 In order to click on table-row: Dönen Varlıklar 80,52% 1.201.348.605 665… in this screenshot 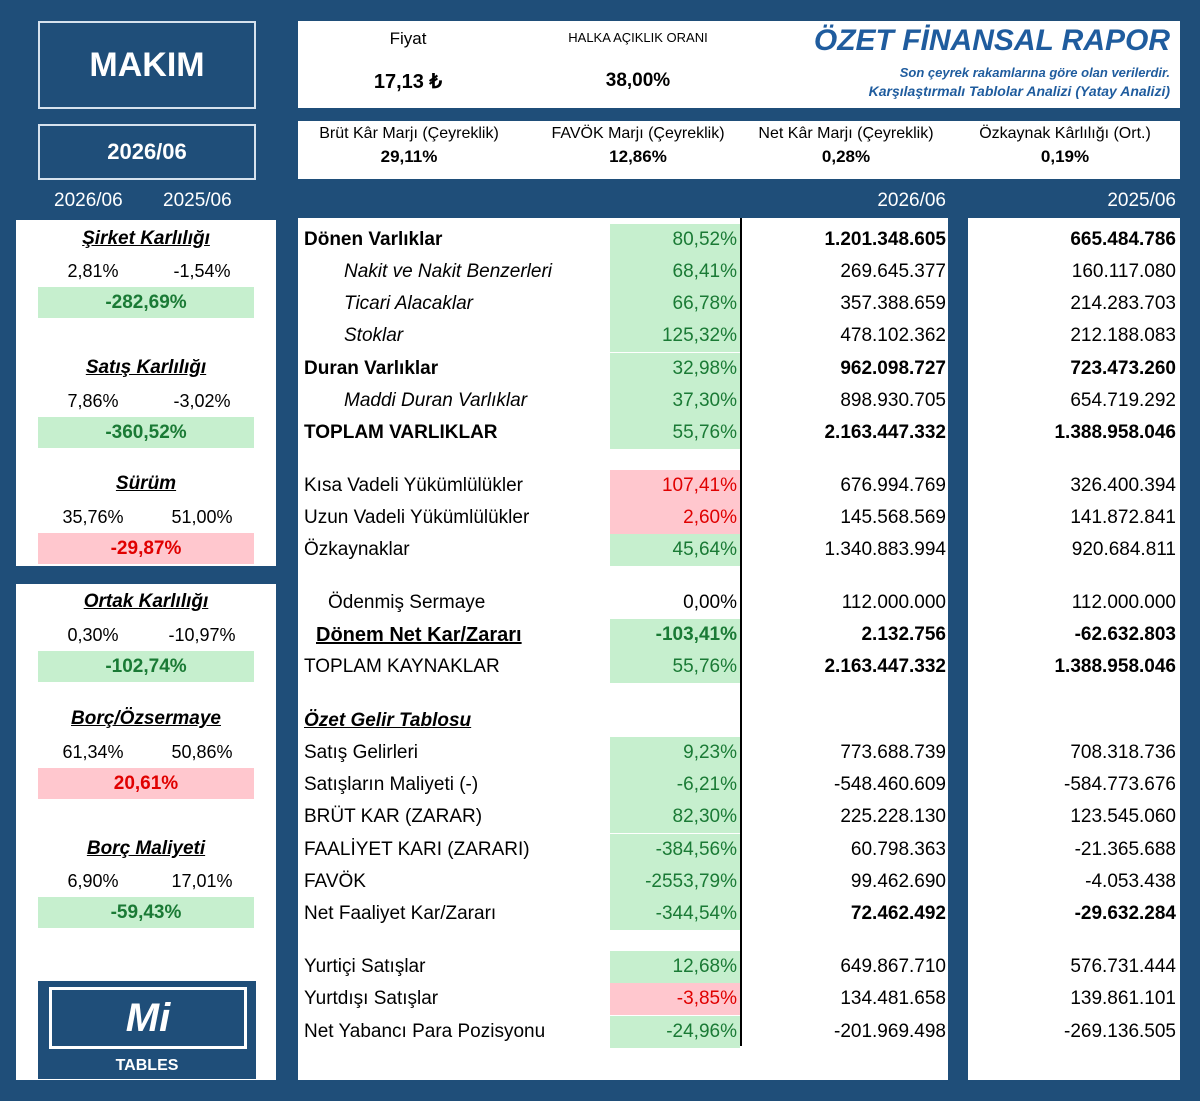, I will do `click(739, 240)`.